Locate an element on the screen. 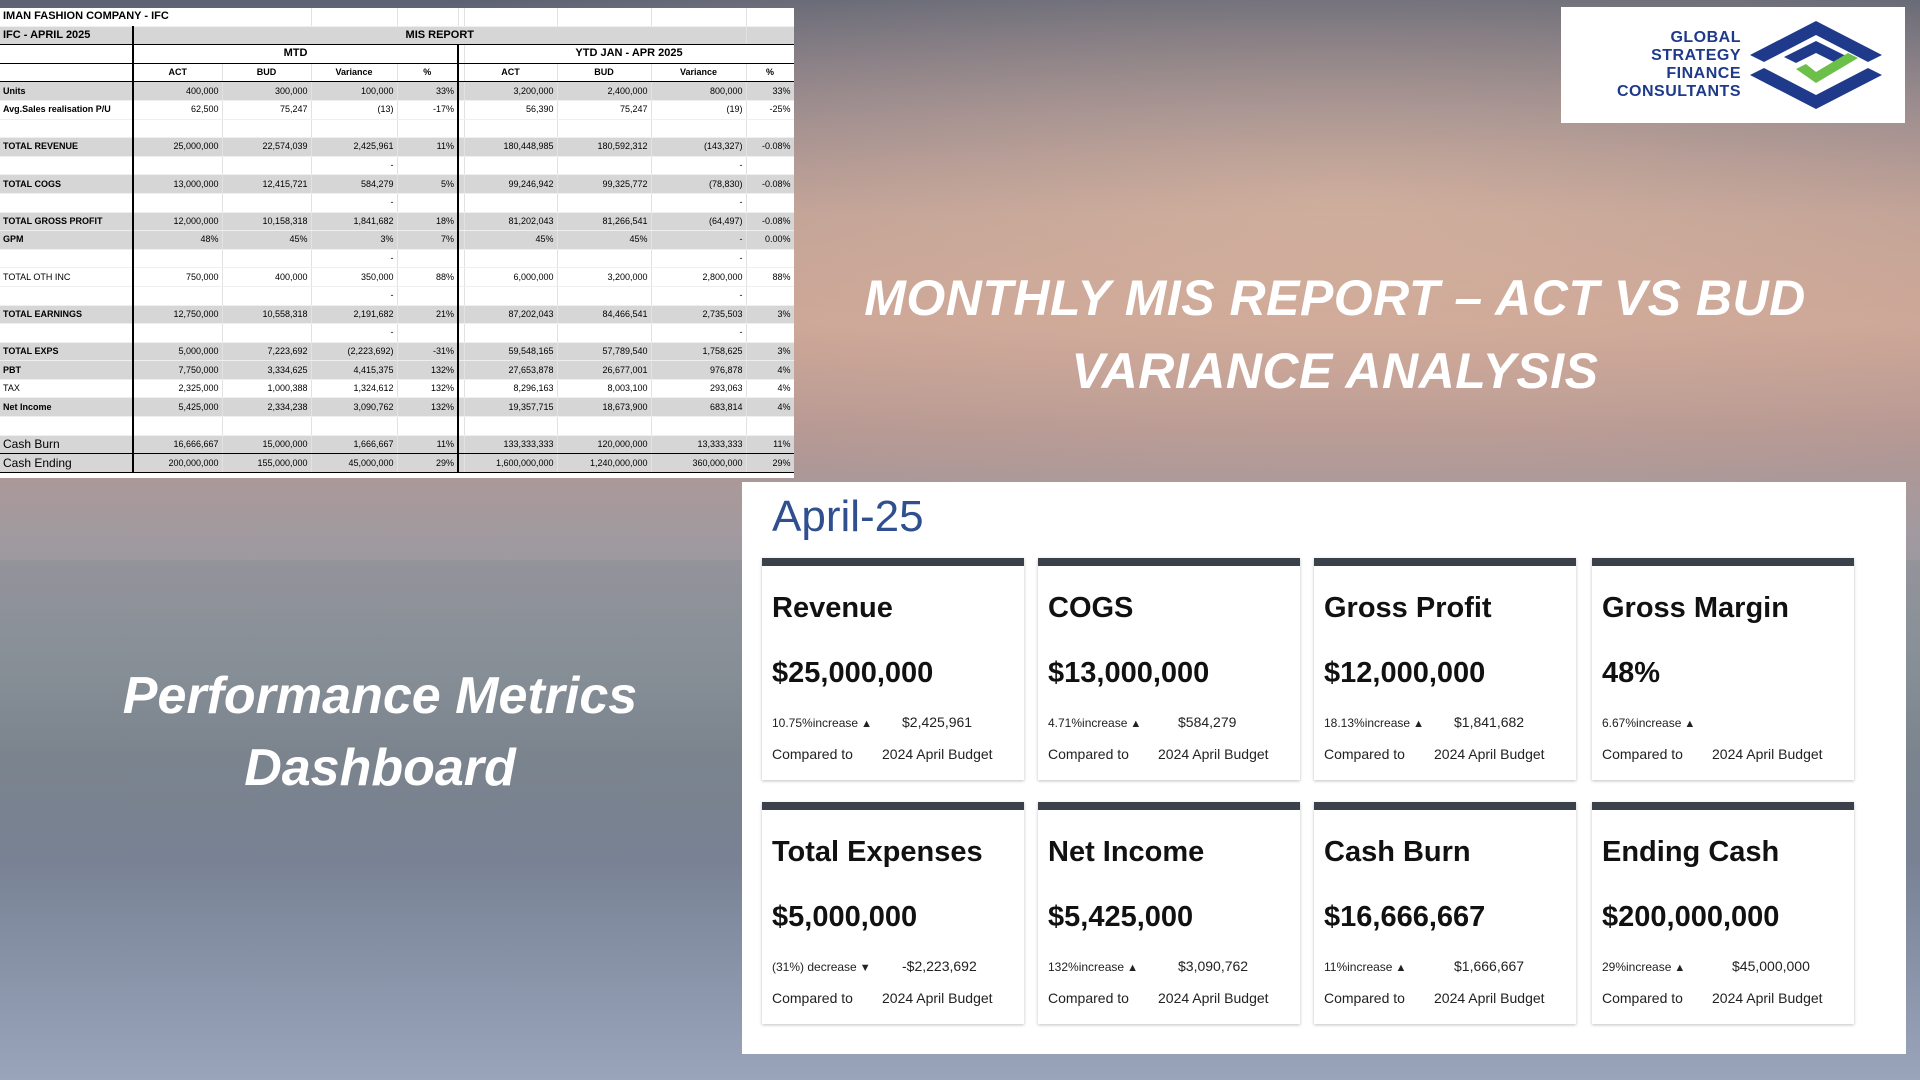 The width and height of the screenshot is (1920, 1080). header-blank is located at coordinates (67, 72).